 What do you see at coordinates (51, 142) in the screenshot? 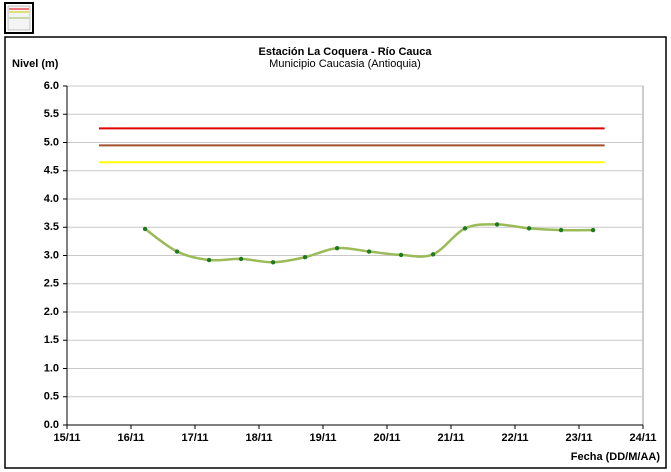
I see `y-tick-label: 5.0` at bounding box center [51, 142].